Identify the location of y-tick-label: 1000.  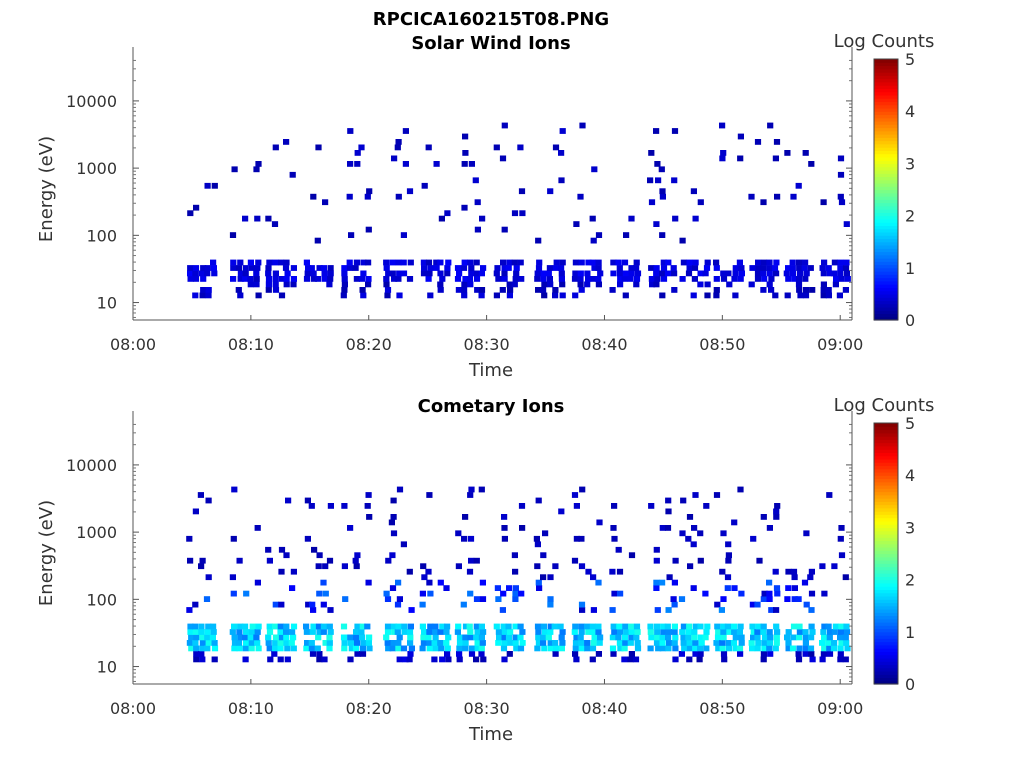
(96, 532).